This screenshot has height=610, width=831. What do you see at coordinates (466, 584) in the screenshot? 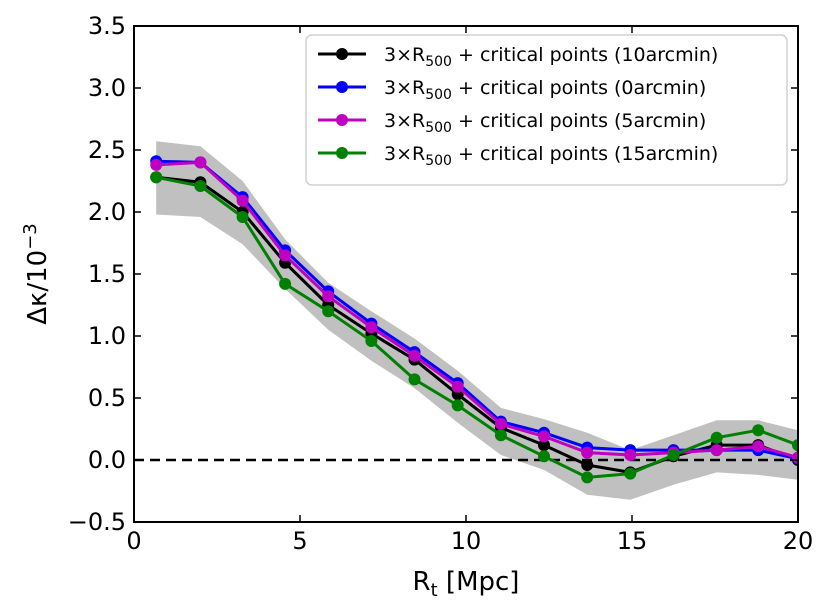
I see `x-axis-label: Rt [Mpc]` at bounding box center [466, 584].